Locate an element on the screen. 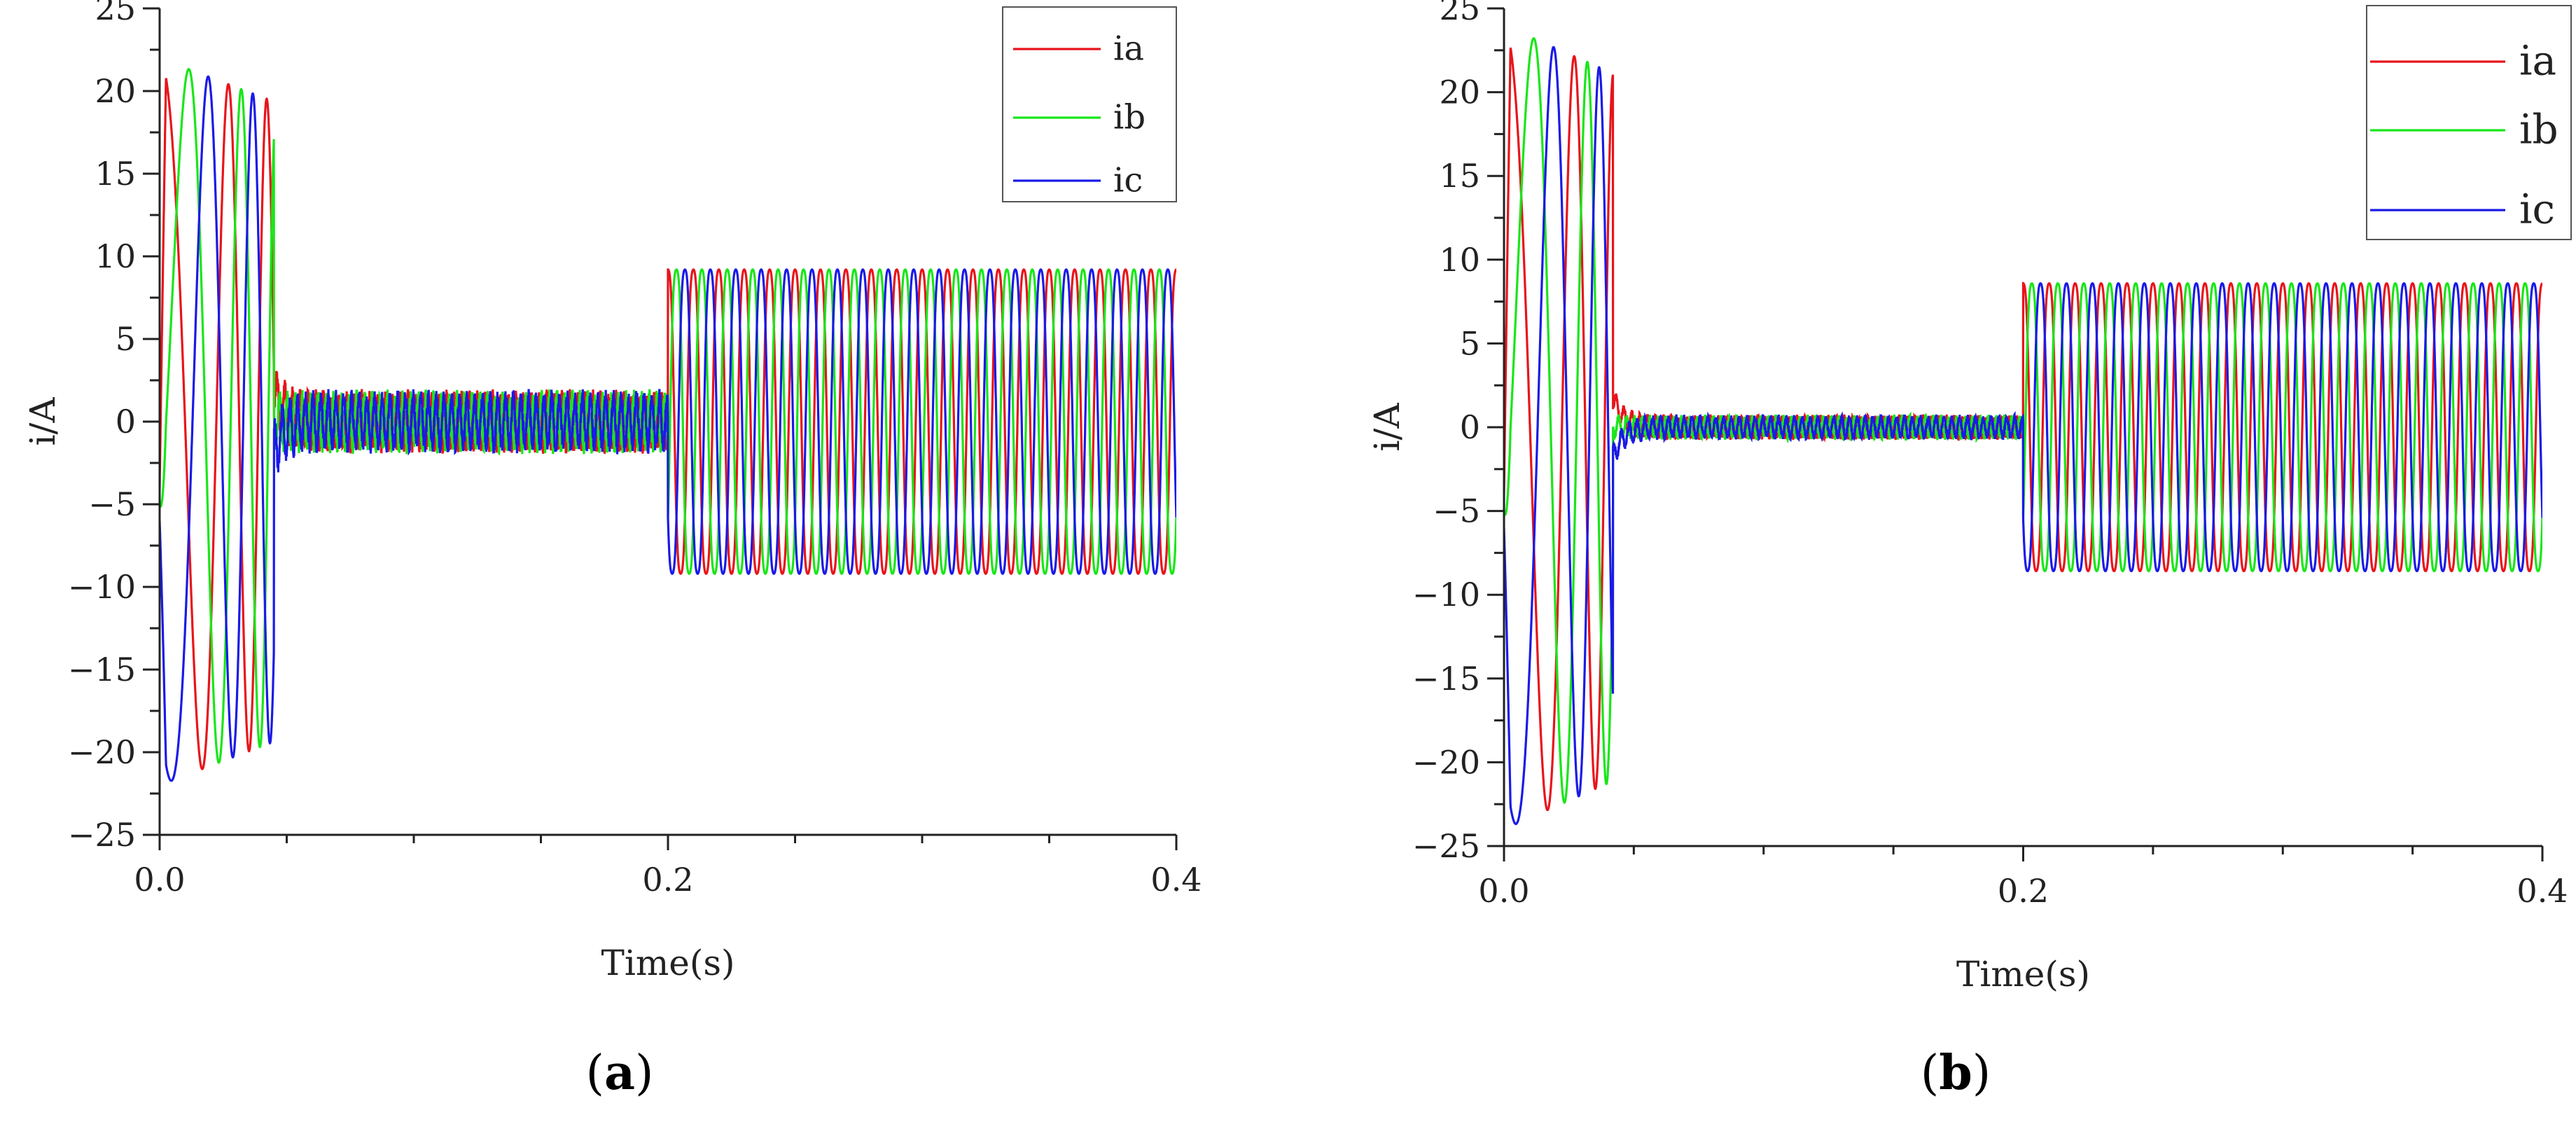 The width and height of the screenshot is (2576, 1136). panel-label: (a) is located at coordinates (619, 1073).